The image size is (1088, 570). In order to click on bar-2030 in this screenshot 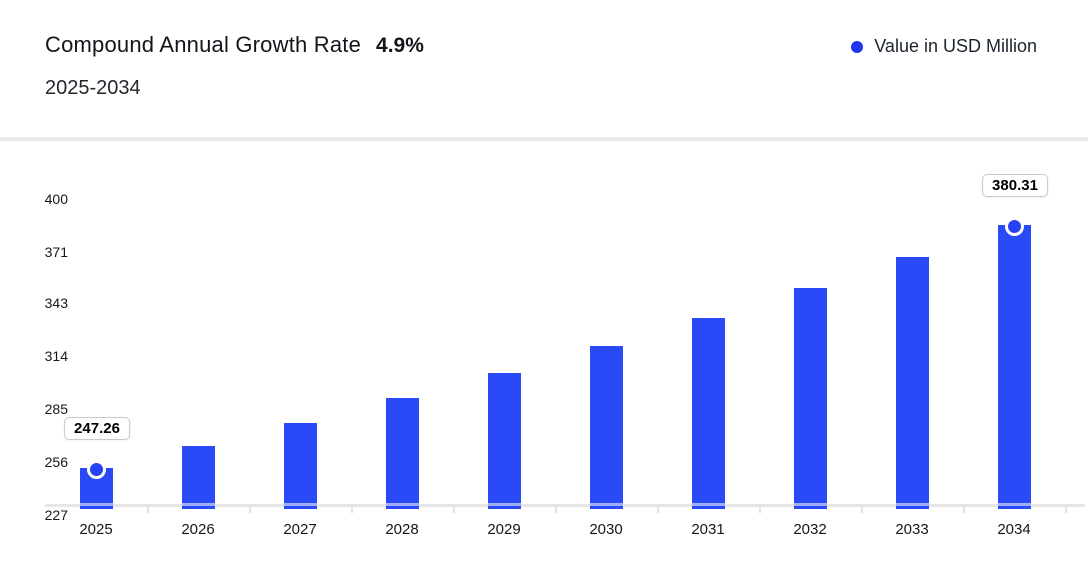, I will do `click(606, 427)`.